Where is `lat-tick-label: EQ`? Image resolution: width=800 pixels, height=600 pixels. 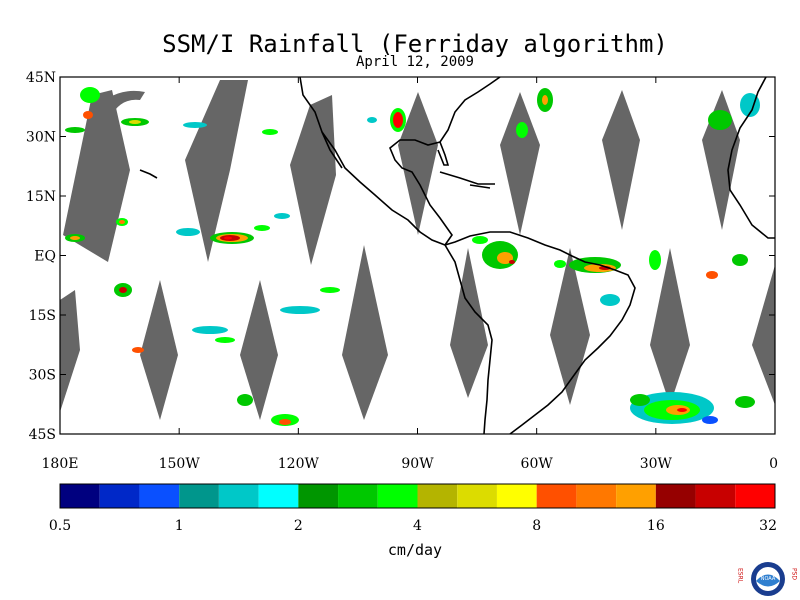 lat-tick-label: EQ is located at coordinates (45, 257).